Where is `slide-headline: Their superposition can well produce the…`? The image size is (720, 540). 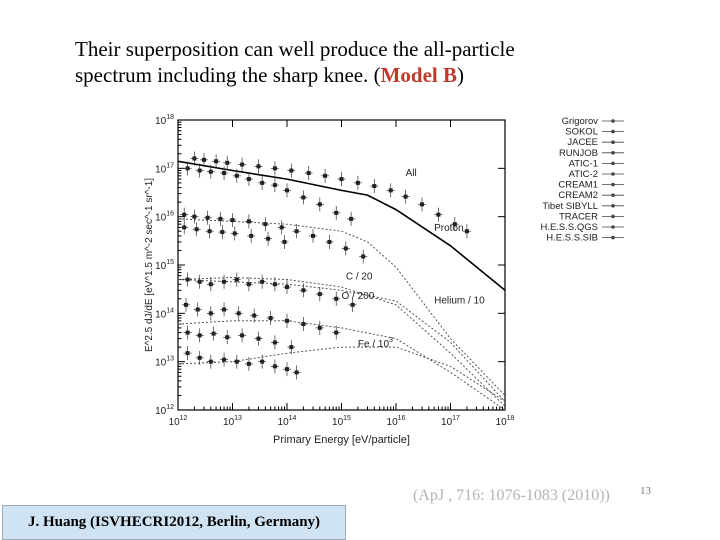
slide-headline: Their superposition can well produce the… is located at coordinates (375, 62).